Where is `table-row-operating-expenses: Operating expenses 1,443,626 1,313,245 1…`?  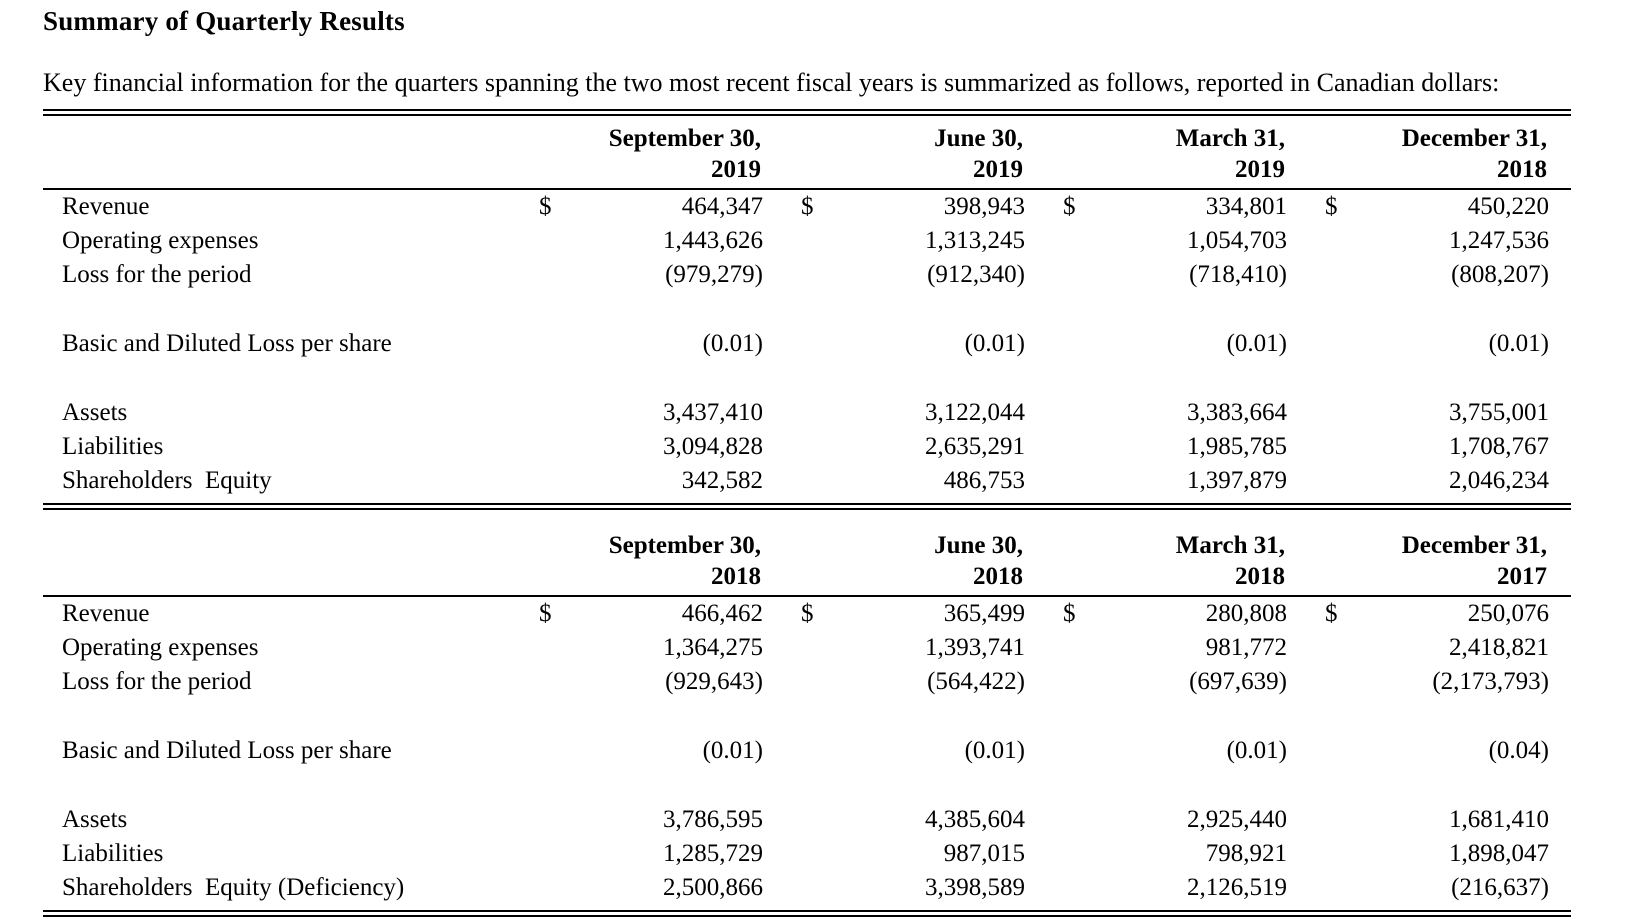
table-row-operating-expenses: Operating expenses 1,443,626 1,313,245 1… is located at coordinates (807, 241).